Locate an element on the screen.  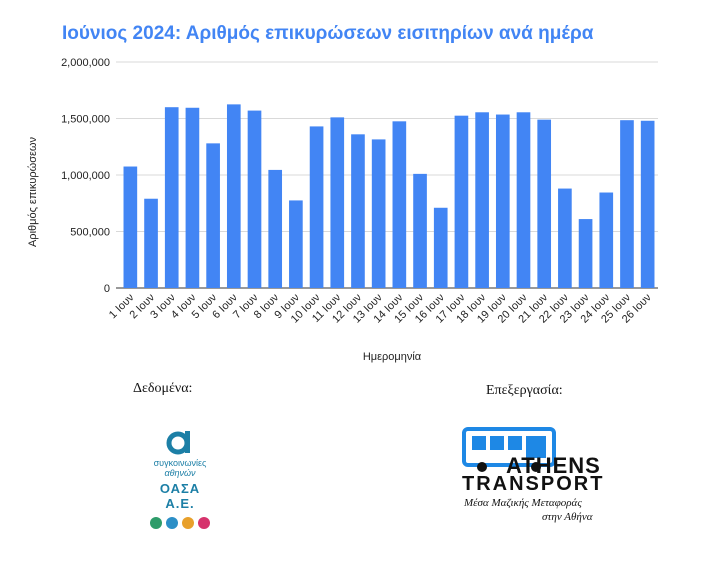
oasa-line1: συγκοινωνίες is located at coordinates (180, 463).